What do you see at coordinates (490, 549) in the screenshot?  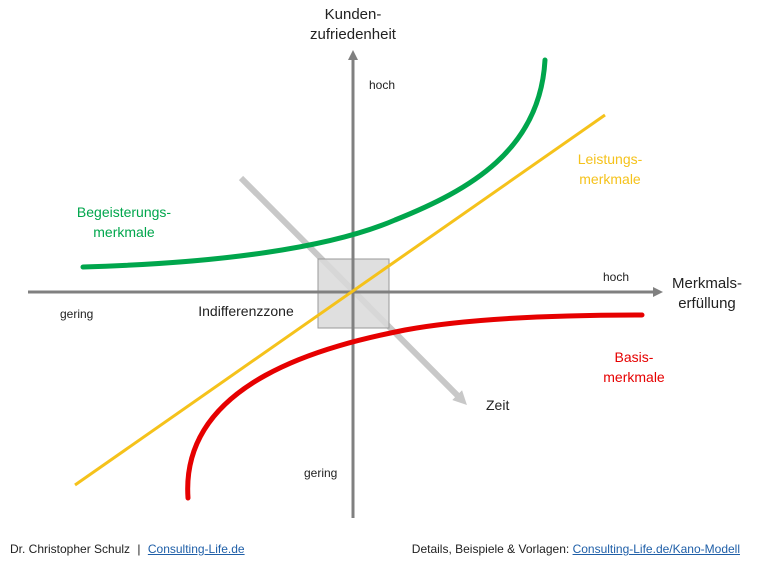 I see `details-text: Details, Beispiele & Vorlagen:` at bounding box center [490, 549].